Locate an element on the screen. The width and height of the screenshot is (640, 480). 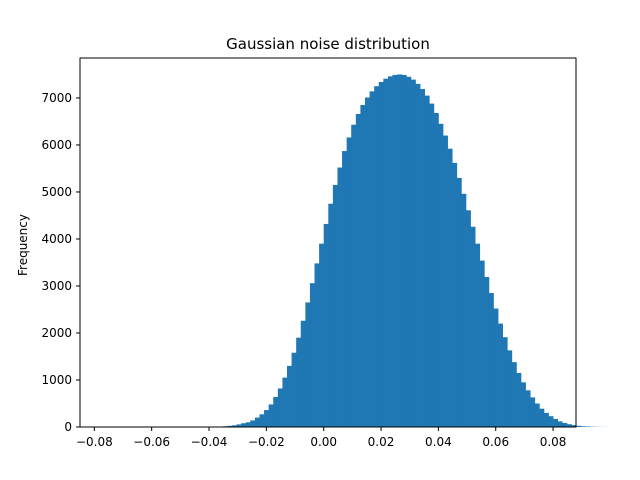
x-tick-label: −0.02 is located at coordinates (266, 442).